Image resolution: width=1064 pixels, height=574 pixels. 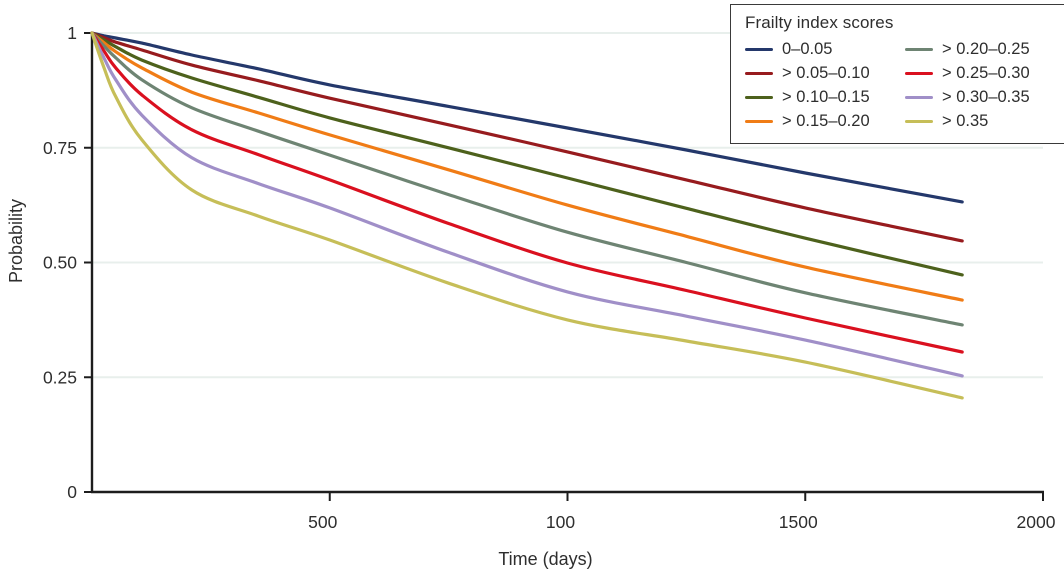 I want to click on y-axis-title: Probability, so click(x=16, y=241).